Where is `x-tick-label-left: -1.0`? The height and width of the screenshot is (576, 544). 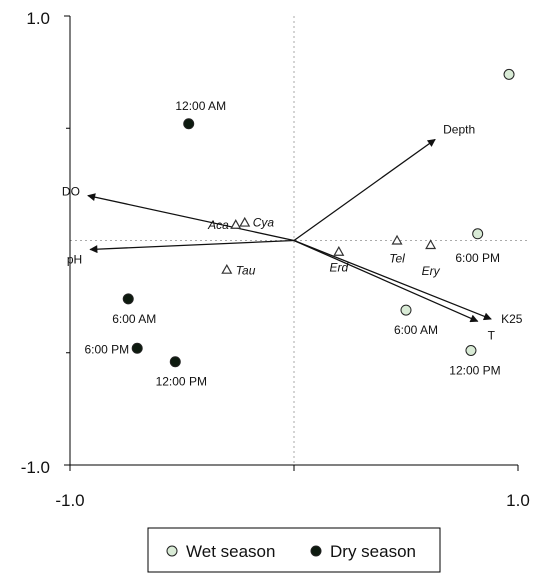
x-tick-label-left: -1.0 is located at coordinates (69, 500).